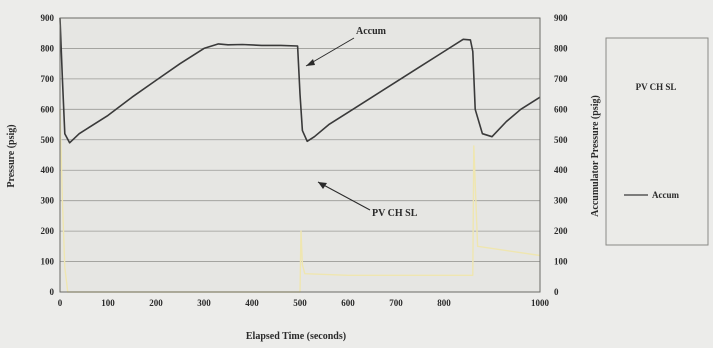  What do you see at coordinates (595, 156) in the screenshot?
I see `y-axis-label-right: Accumulator Pressure (psig)` at bounding box center [595, 156].